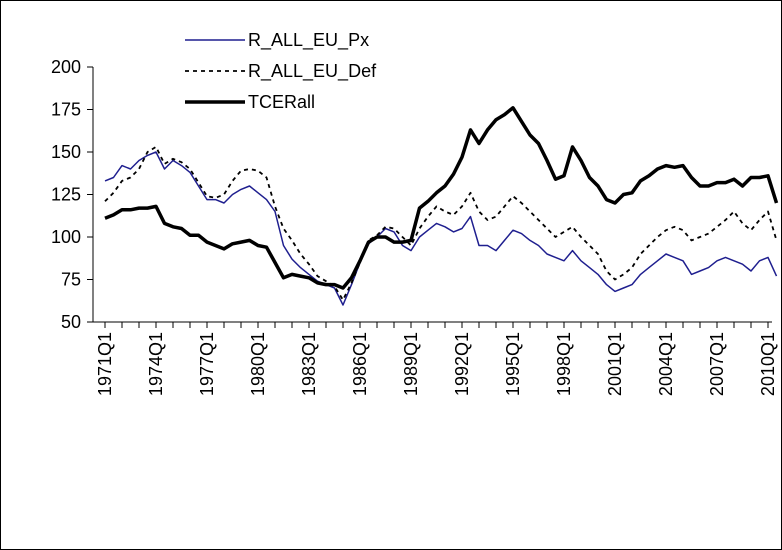  I want to click on y-tick-label: 50, so click(71, 322).